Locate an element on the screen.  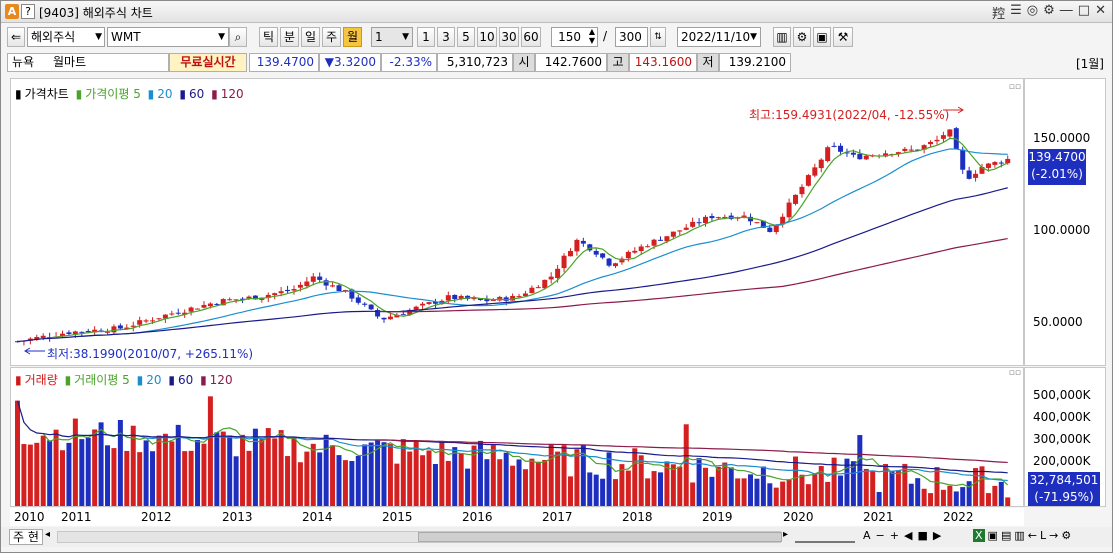
chart-type-icon: ▥ is located at coordinates (782, 37).